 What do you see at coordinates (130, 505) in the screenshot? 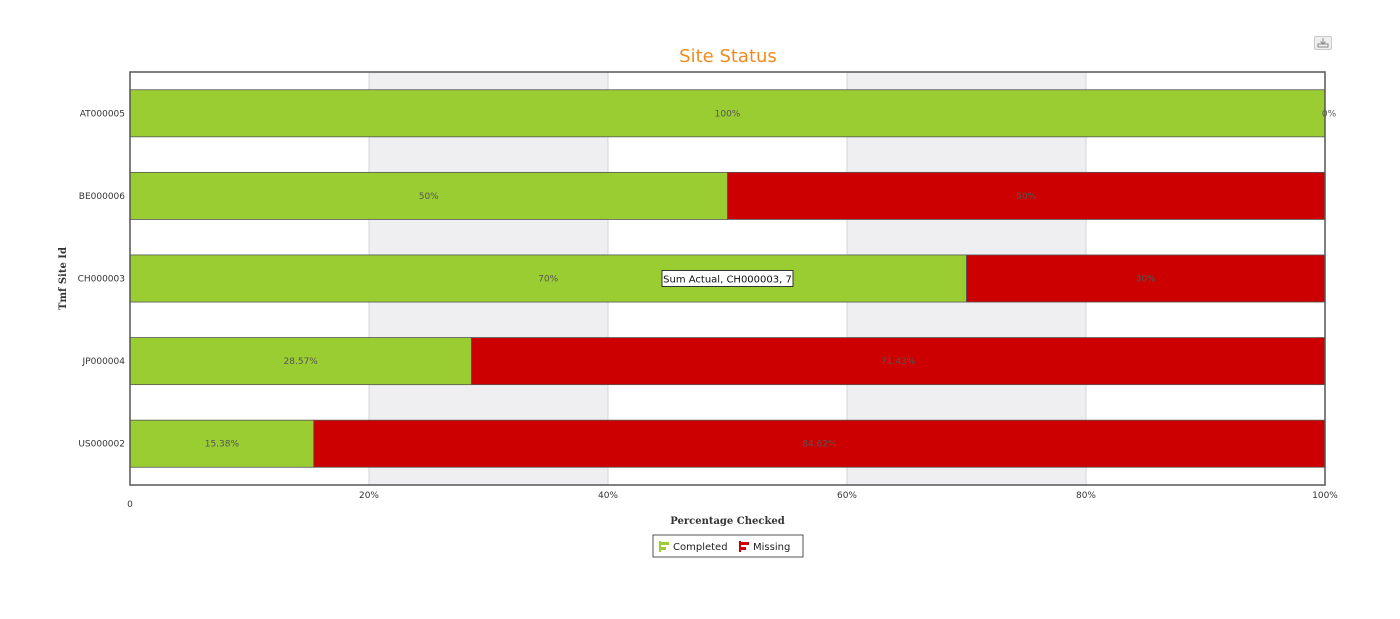
I see `x-tick-label: 0` at bounding box center [130, 505].